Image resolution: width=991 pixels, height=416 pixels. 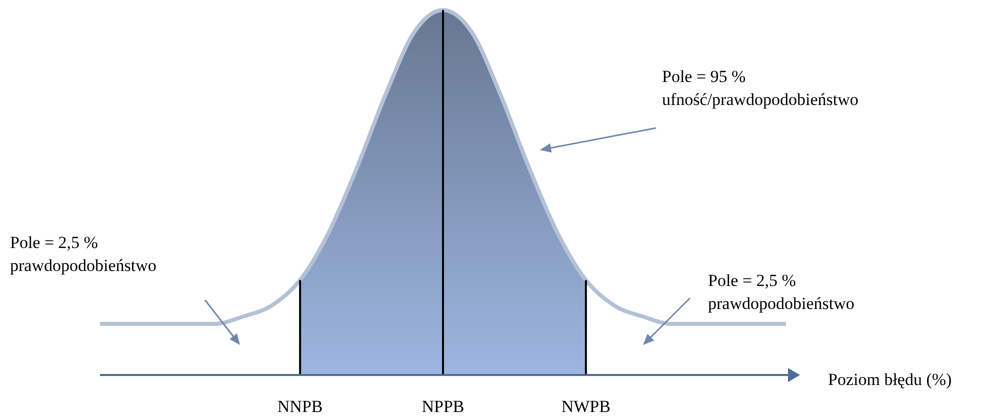 I want to click on x-tick-label: NNPB, so click(x=300, y=406).